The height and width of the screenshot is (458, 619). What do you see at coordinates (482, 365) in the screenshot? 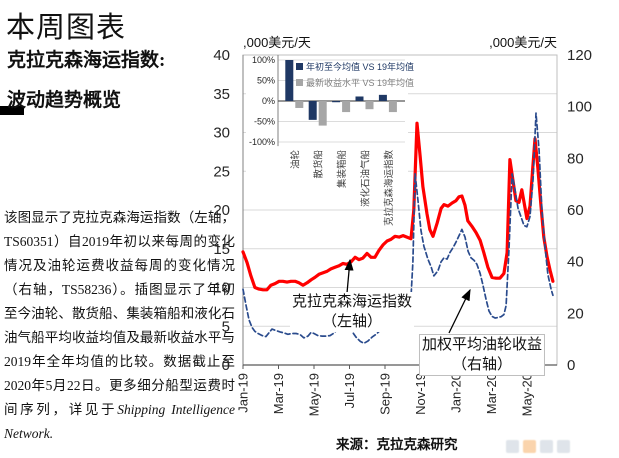
I see `annotation-tanker-line2: （右轴）` at bounding box center [482, 365].